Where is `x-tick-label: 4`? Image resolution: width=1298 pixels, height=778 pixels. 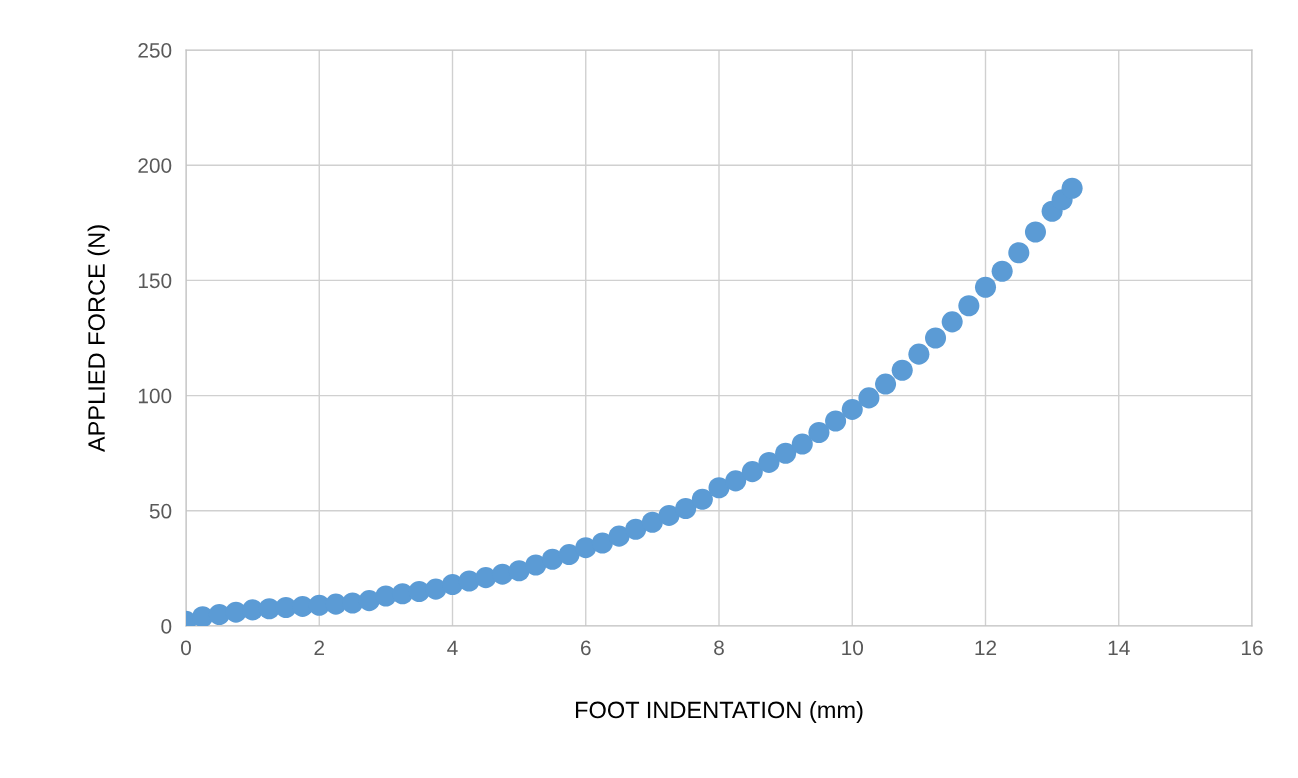
x-tick-label: 4 is located at coordinates (452, 647).